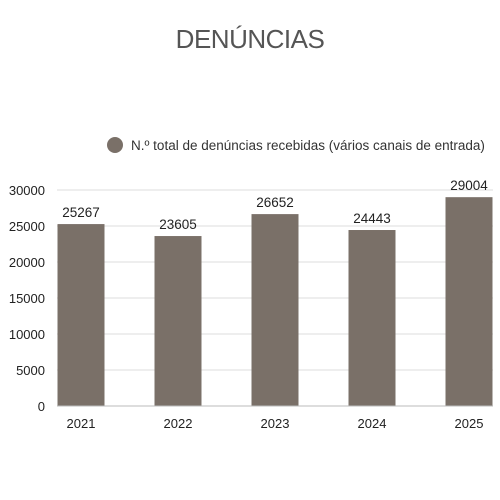 Image resolution: width=500 pixels, height=500 pixels. I want to click on x-tick-label-2024: 2024, so click(372, 423).